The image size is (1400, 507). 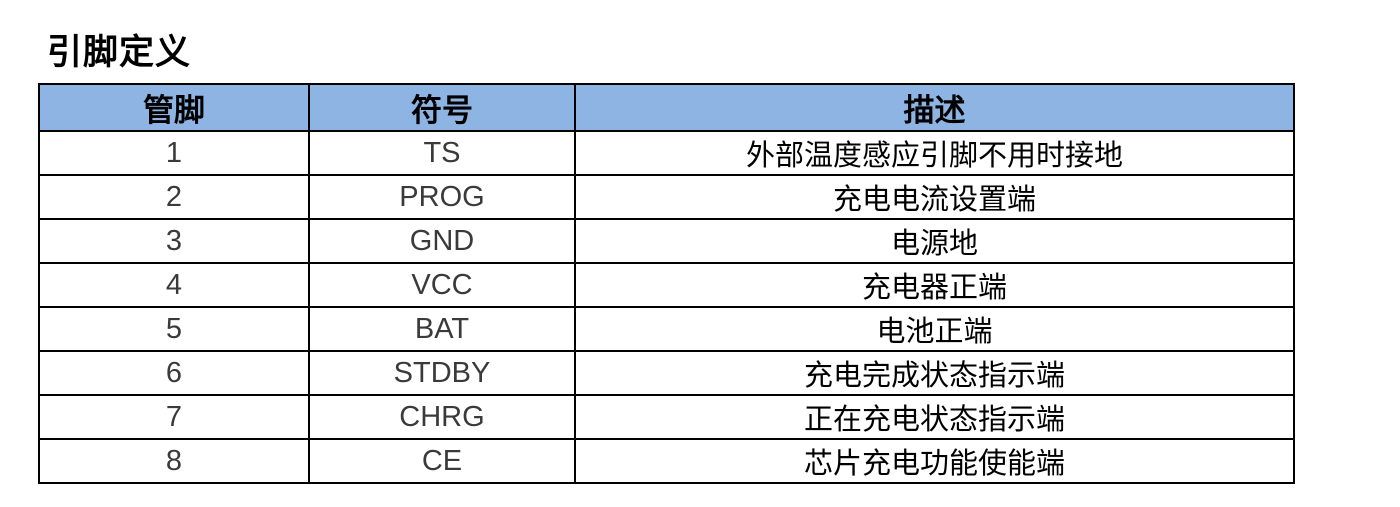 What do you see at coordinates (934, 197) in the screenshot?
I see `pin-description: 充电电流设置端` at bounding box center [934, 197].